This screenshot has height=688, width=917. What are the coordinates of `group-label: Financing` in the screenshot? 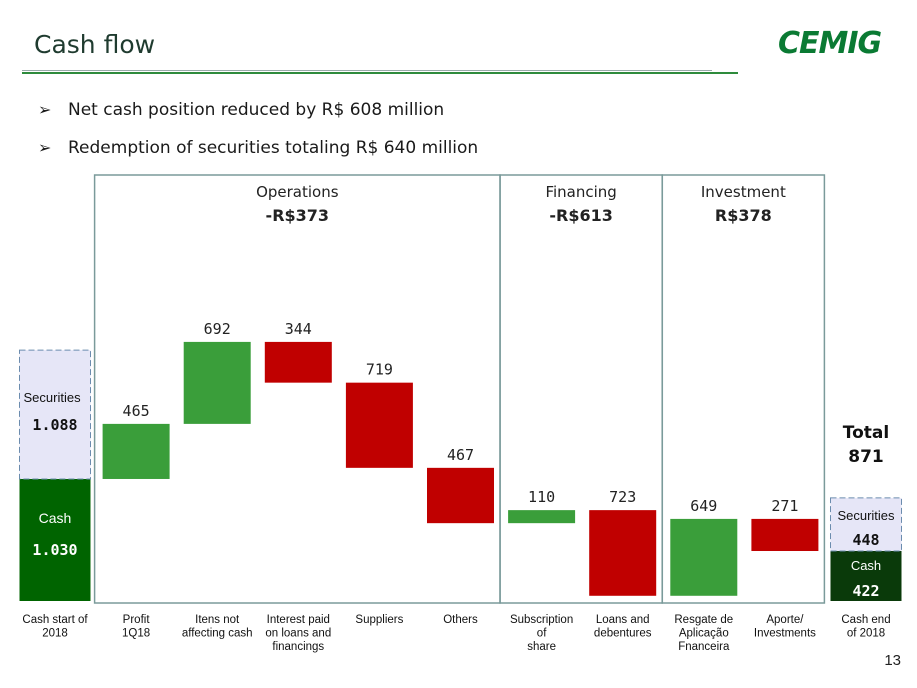 It's located at (580, 192).